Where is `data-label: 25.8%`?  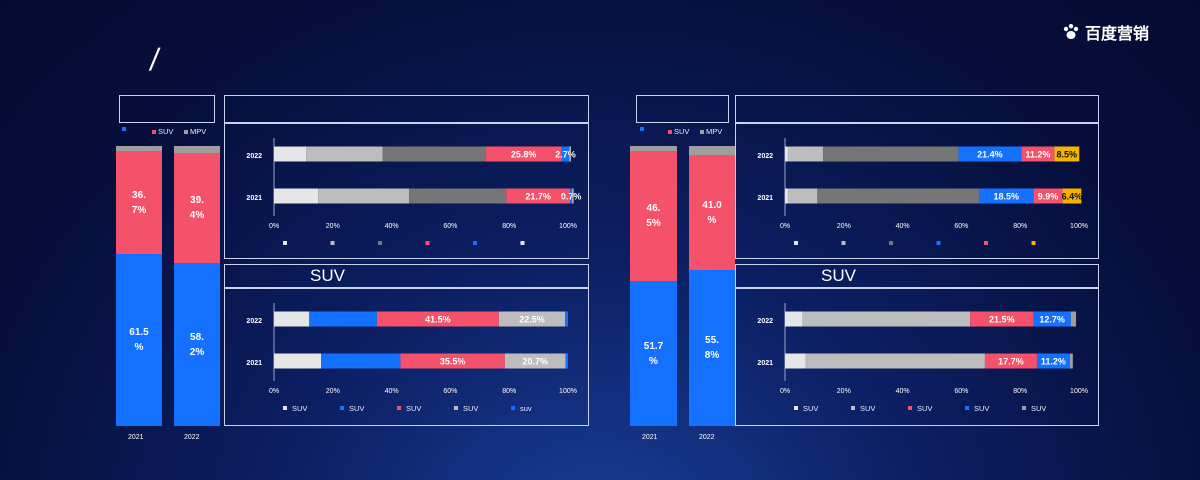
data-label: 25.8% is located at coordinates (524, 155).